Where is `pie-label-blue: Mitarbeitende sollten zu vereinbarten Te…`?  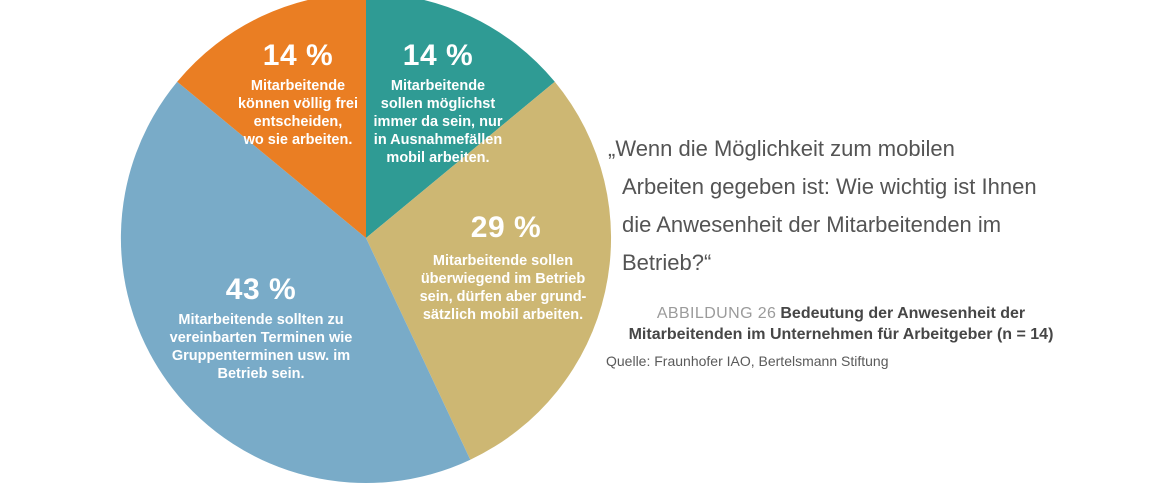
pie-label-blue: Mitarbeitende sollten zu vereinbarten Te… is located at coordinates (261, 347).